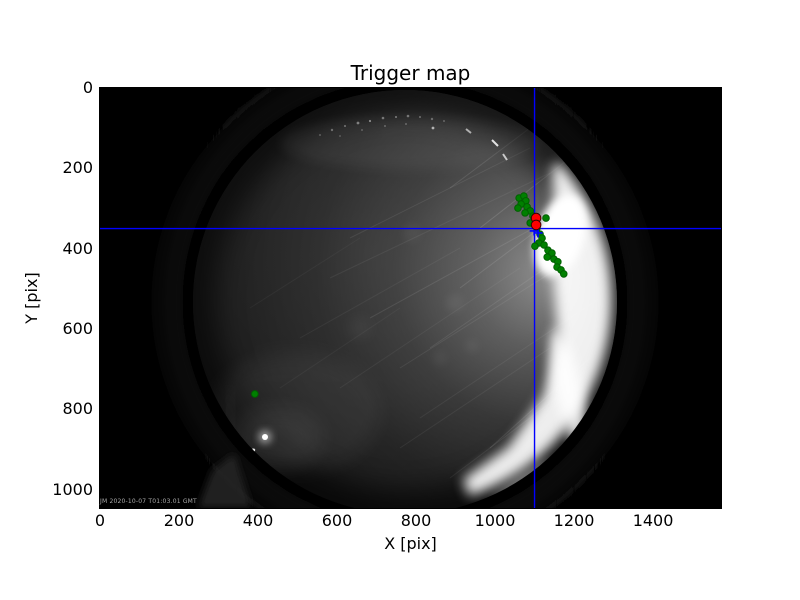 This screenshot has width=800, height=600. I want to click on y-tick-label: 800, so click(77, 409).